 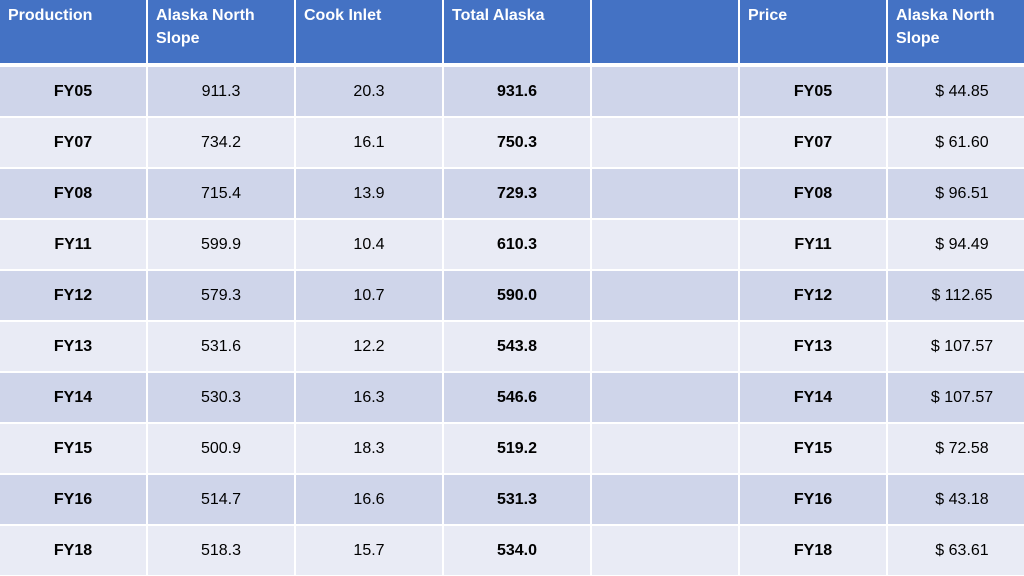 I want to click on cell-alaska-north-slope: 530.3, so click(x=221, y=397).